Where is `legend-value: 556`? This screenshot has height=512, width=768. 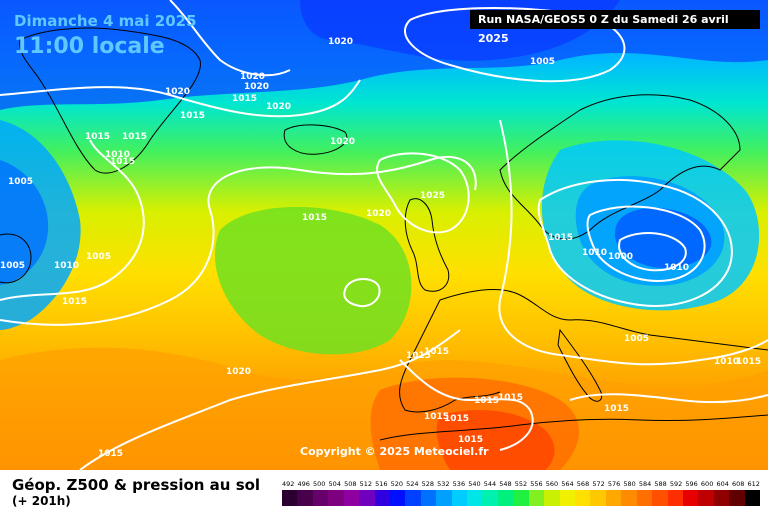
legend-value: 556 is located at coordinates (536, 484).